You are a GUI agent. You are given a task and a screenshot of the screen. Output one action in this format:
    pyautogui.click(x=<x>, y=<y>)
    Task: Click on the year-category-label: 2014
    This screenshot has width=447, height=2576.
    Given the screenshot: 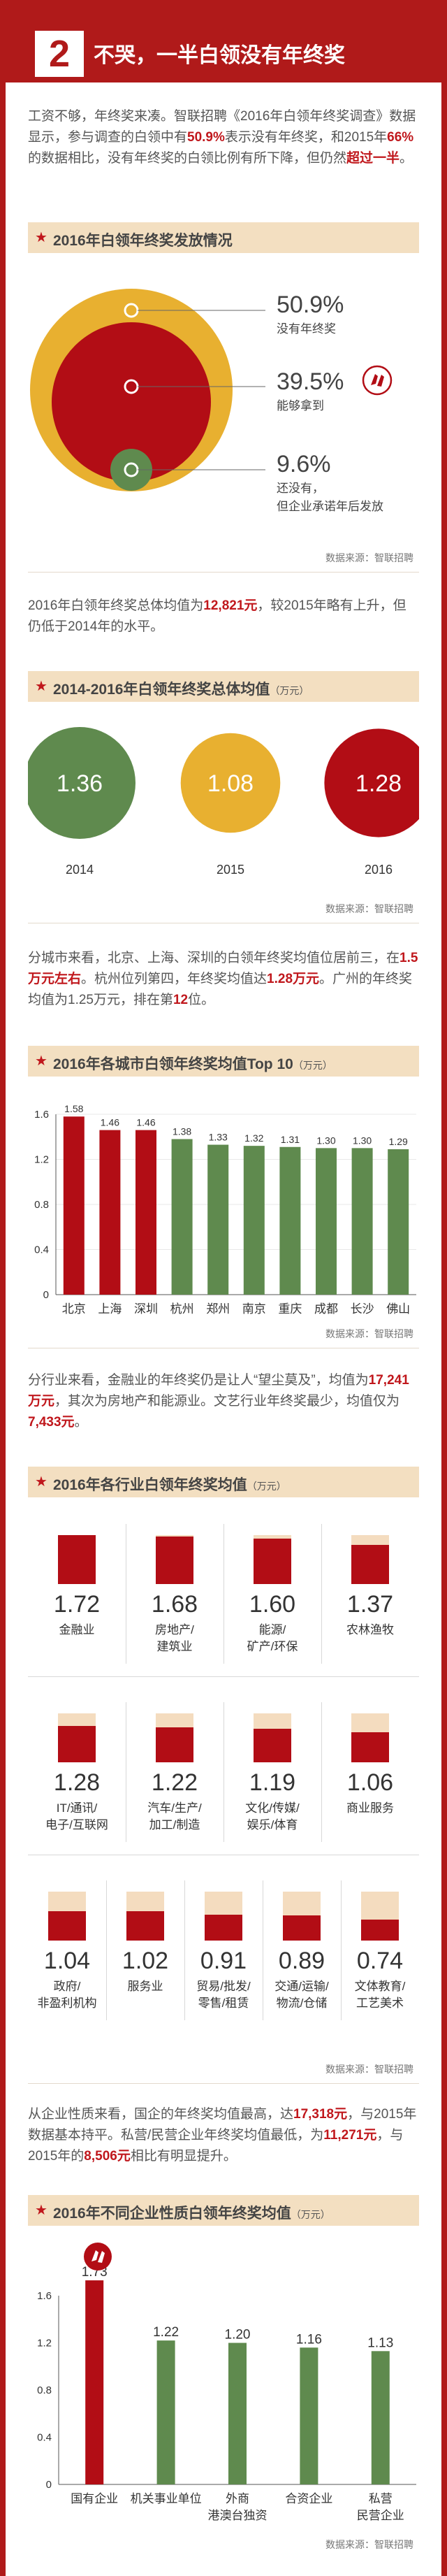 What is the action you would take?
    pyautogui.click(x=80, y=870)
    